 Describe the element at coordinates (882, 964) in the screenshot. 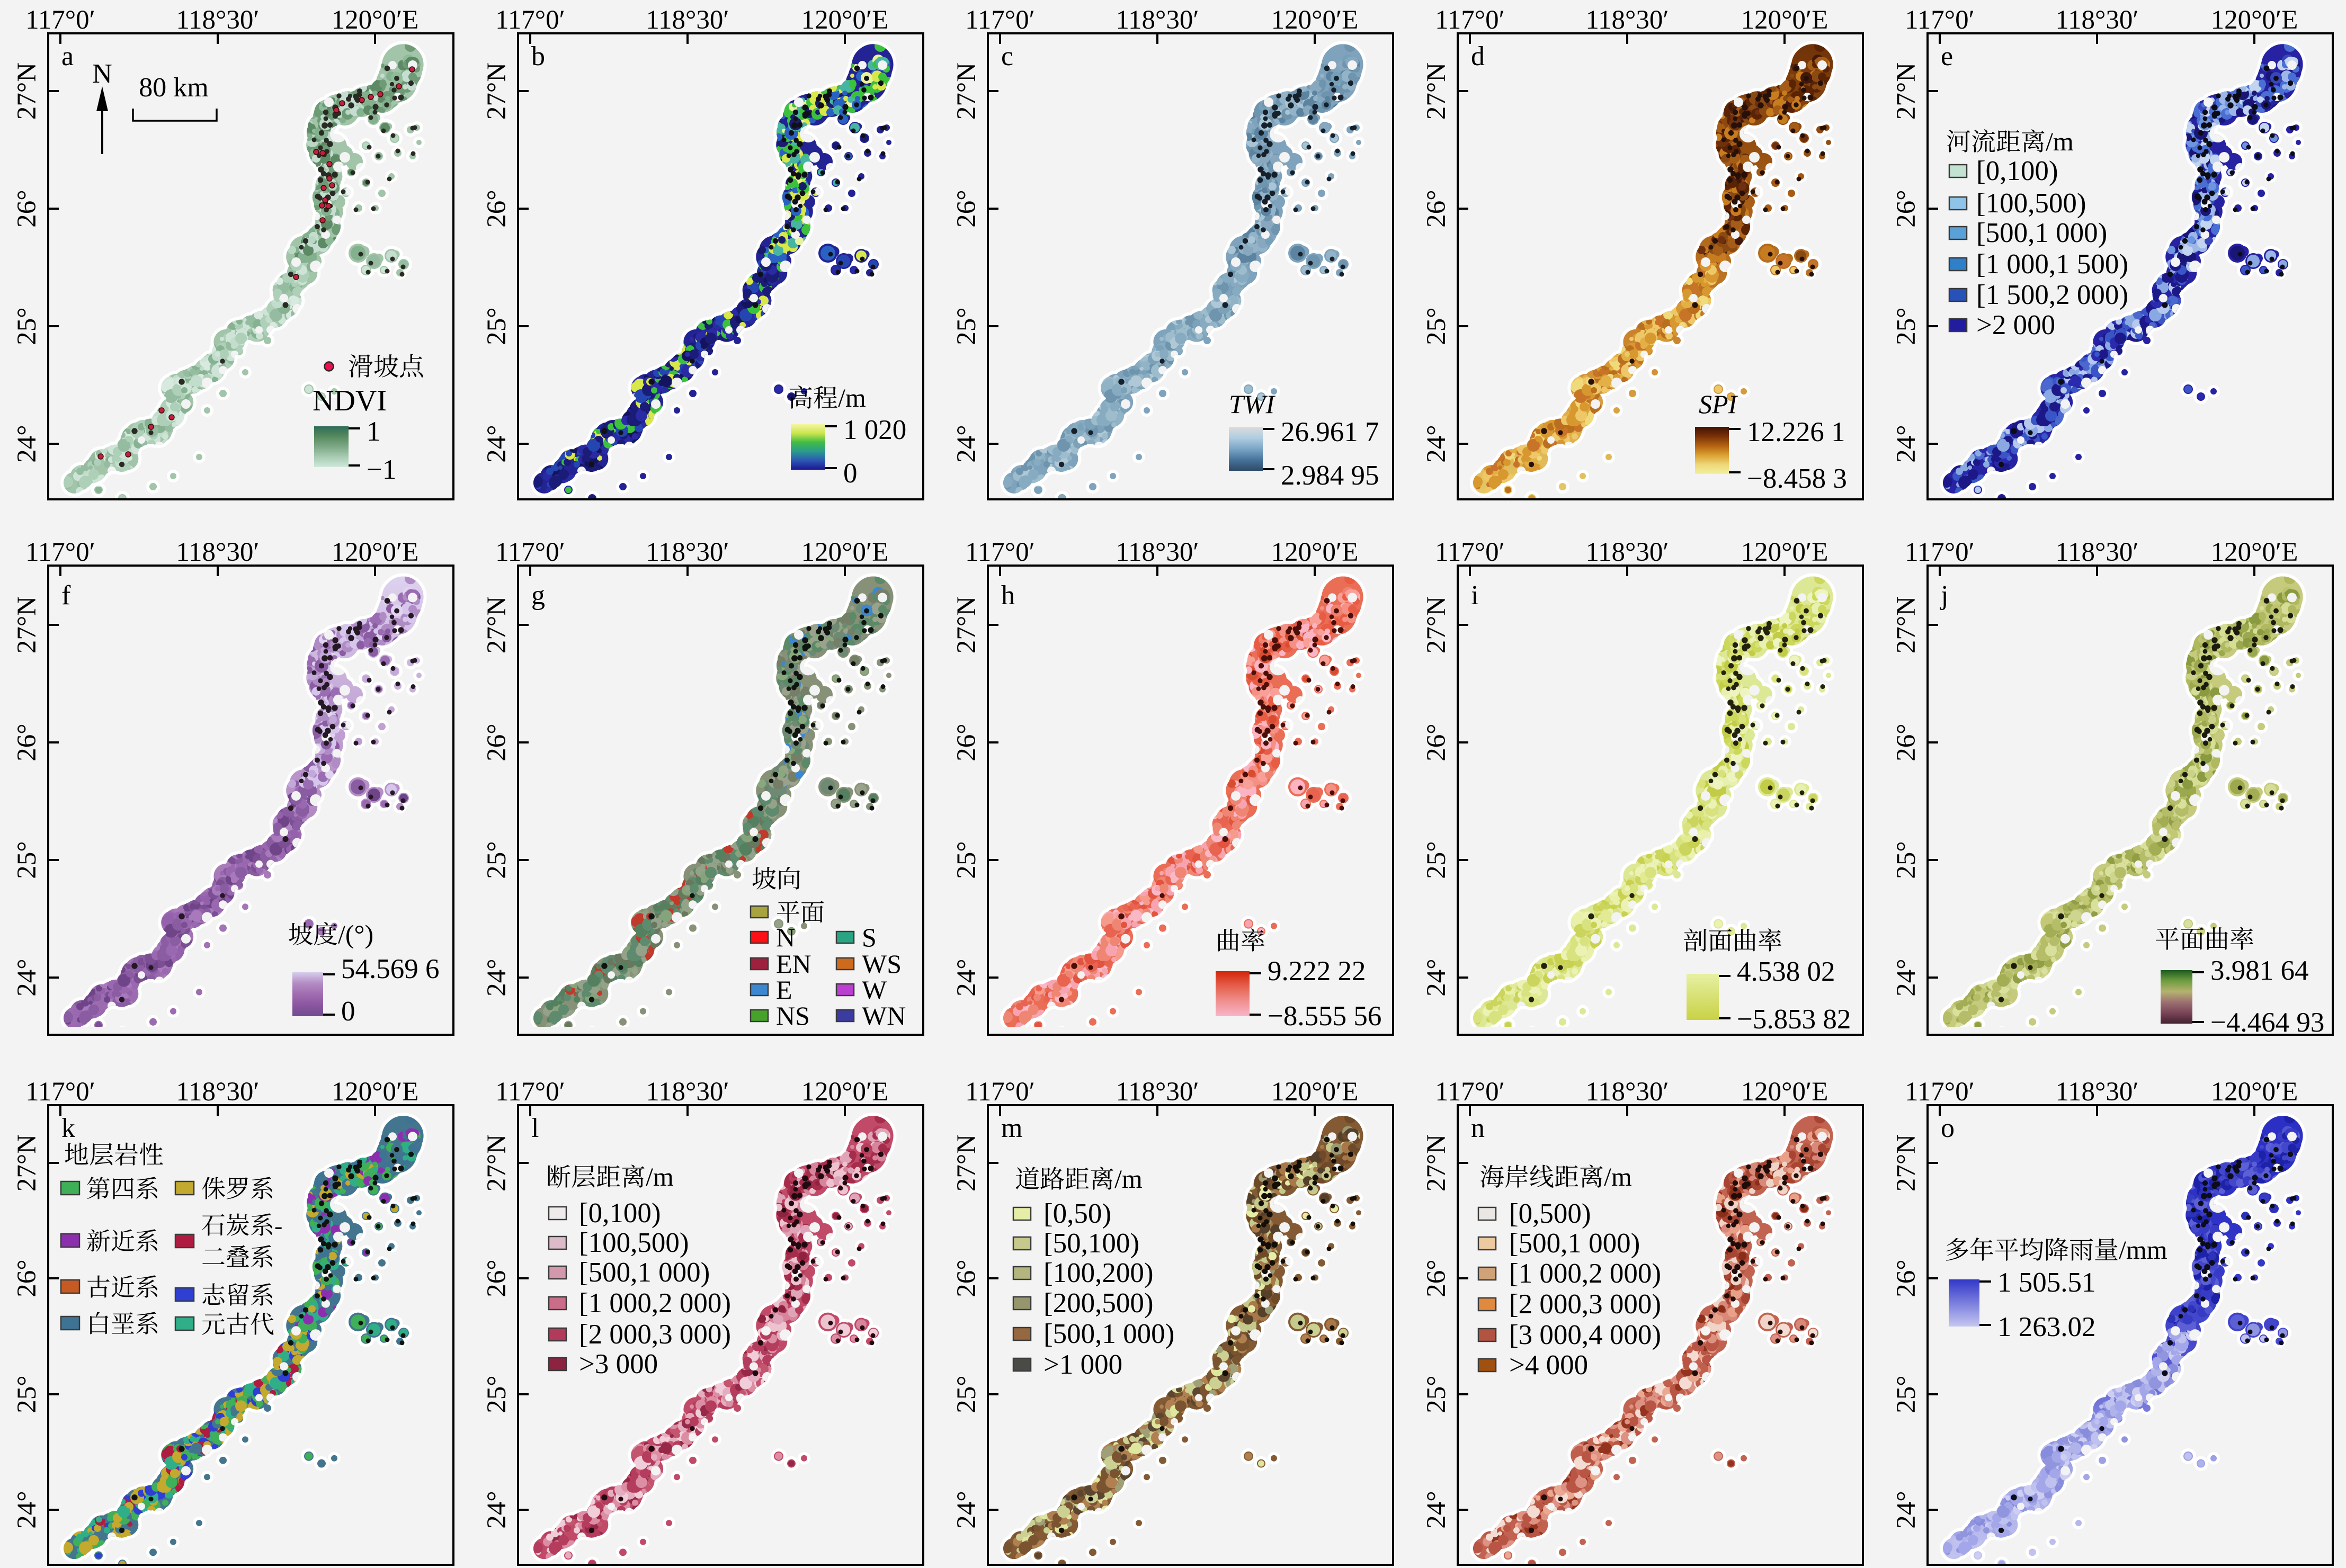

I see `svg-text: WS` at that location.